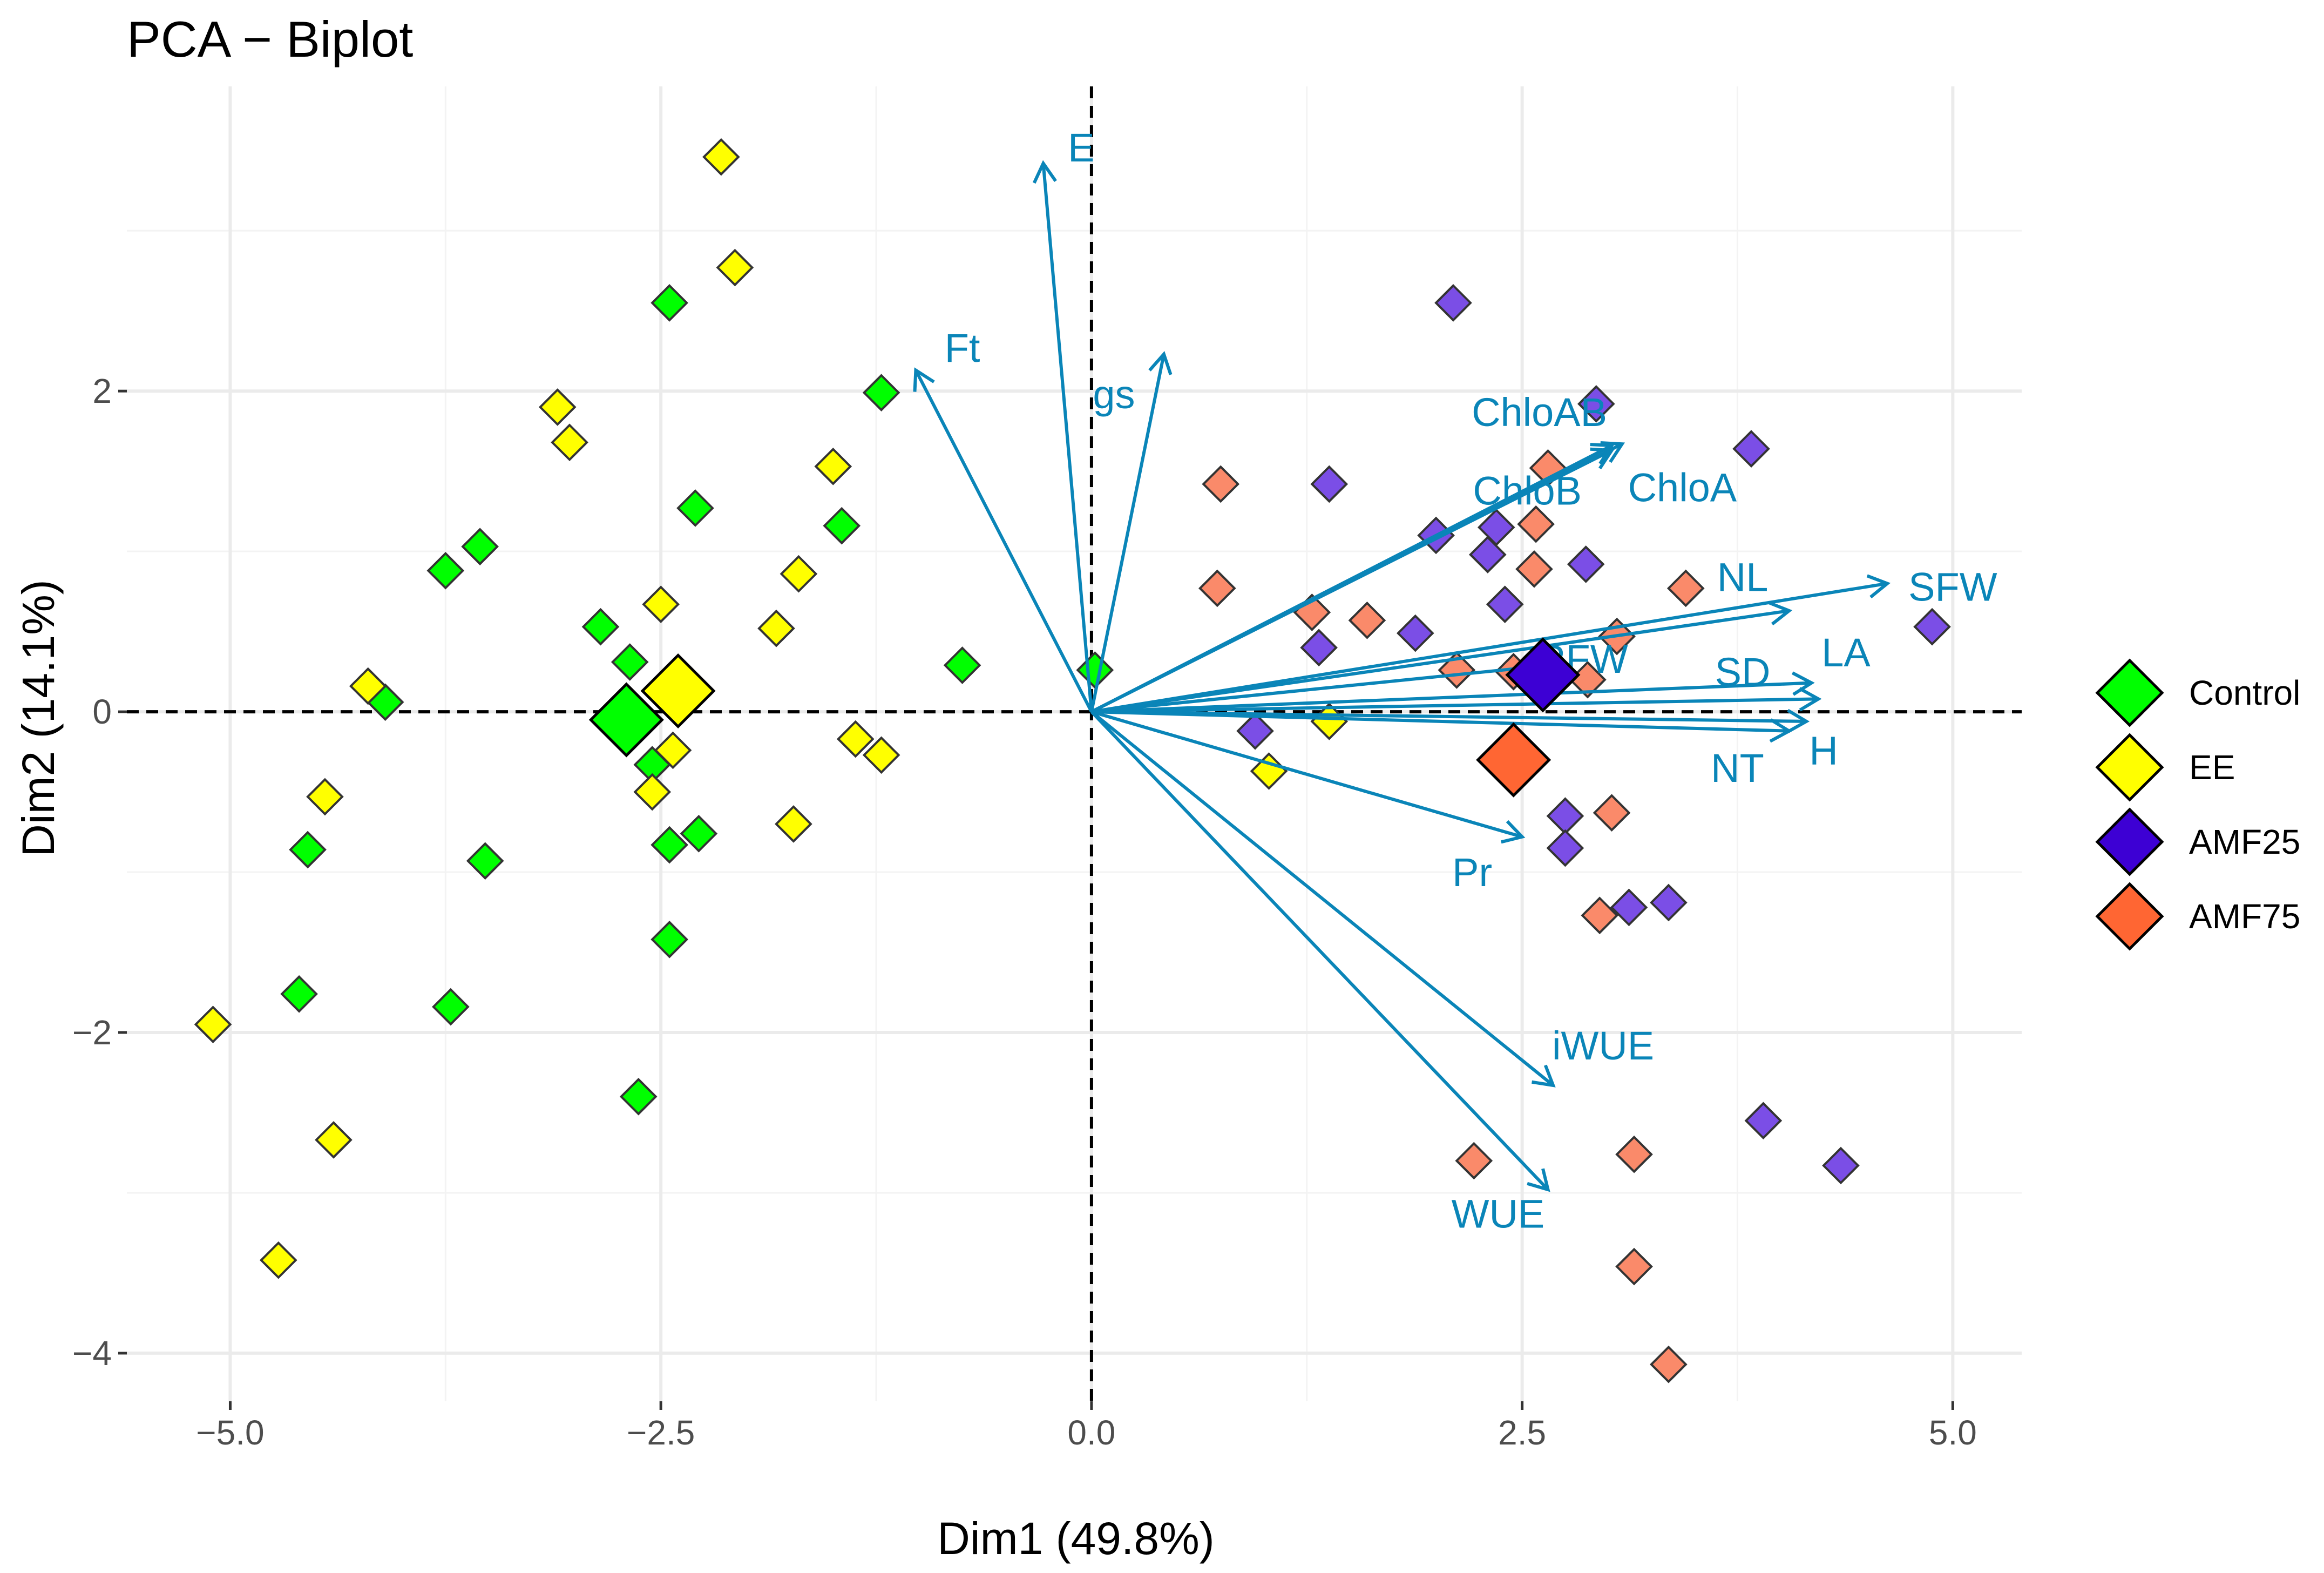 The height and width of the screenshot is (1573, 2324). What do you see at coordinates (924, 380) in the screenshot?
I see `arrowhead-ft` at bounding box center [924, 380].